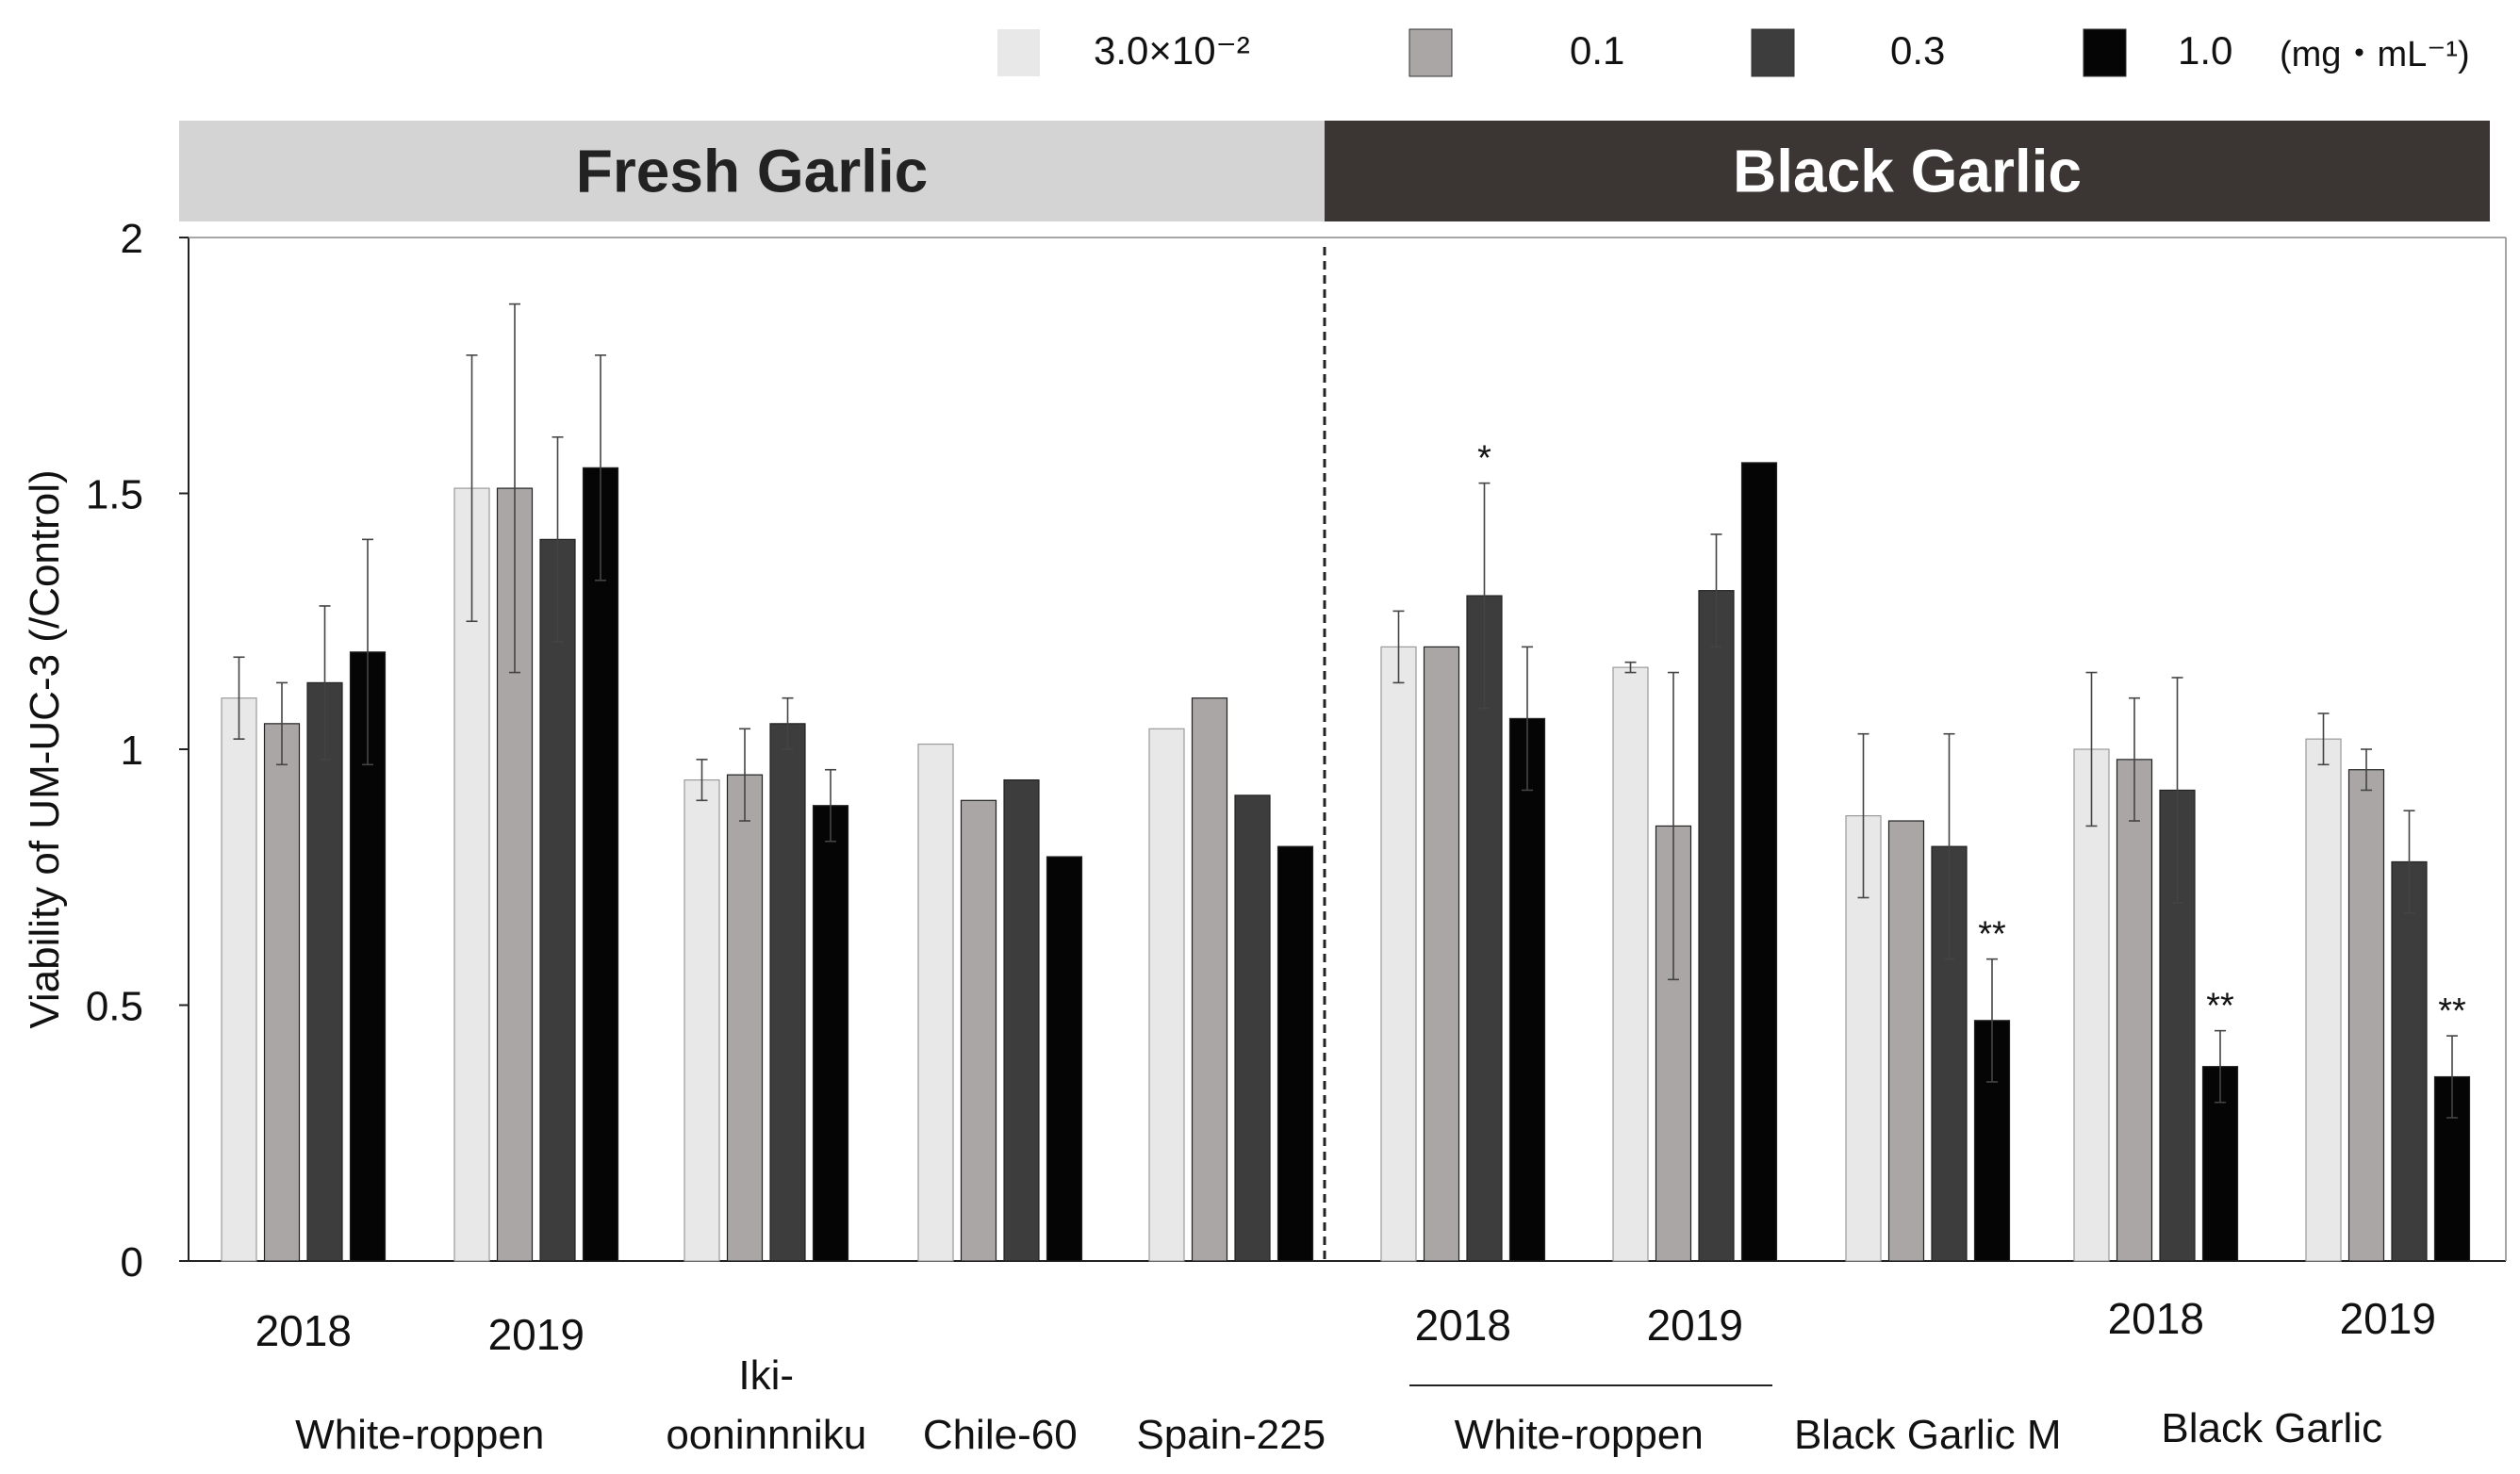 This screenshot has width=2520, height=1474. What do you see at coordinates (132, 1262) in the screenshot?
I see `y-tick-label: 0` at bounding box center [132, 1262].